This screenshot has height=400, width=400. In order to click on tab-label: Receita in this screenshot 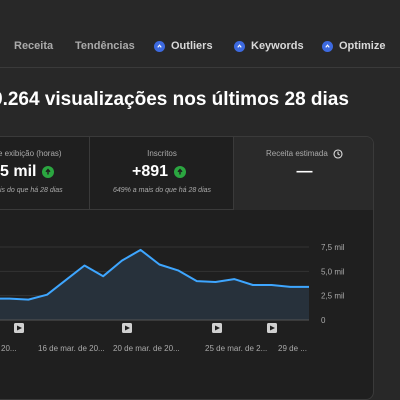, I will do `click(34, 46)`.